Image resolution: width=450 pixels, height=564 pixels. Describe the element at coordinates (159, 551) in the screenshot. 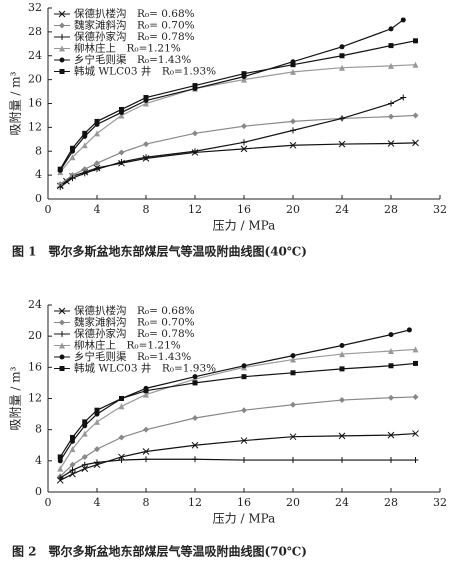

I see `caption: 图 2 鄂尔多斯盆地东部煤层气等温吸附曲线图(70℃)` at that location.